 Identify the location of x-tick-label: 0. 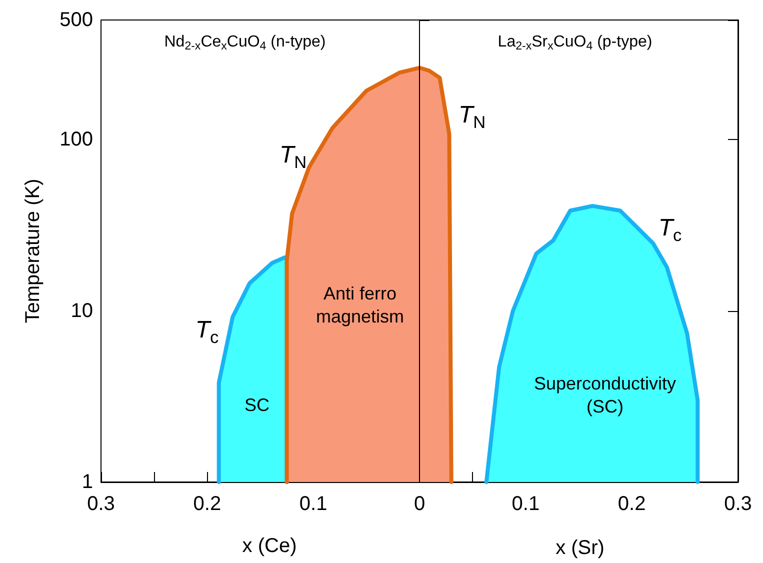
(420, 504).